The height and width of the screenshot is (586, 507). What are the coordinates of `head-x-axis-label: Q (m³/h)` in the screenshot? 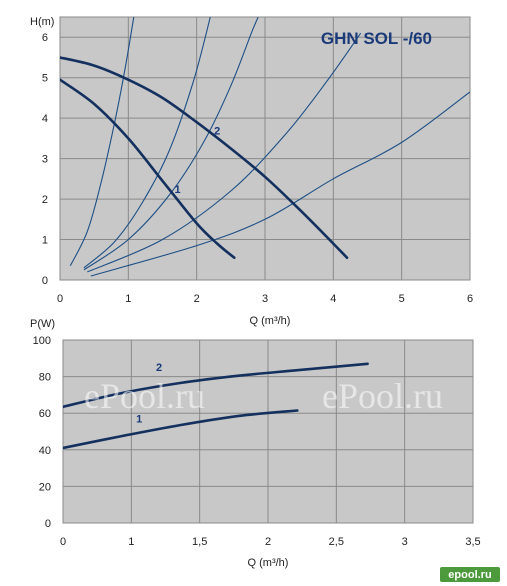 It's located at (270, 321).